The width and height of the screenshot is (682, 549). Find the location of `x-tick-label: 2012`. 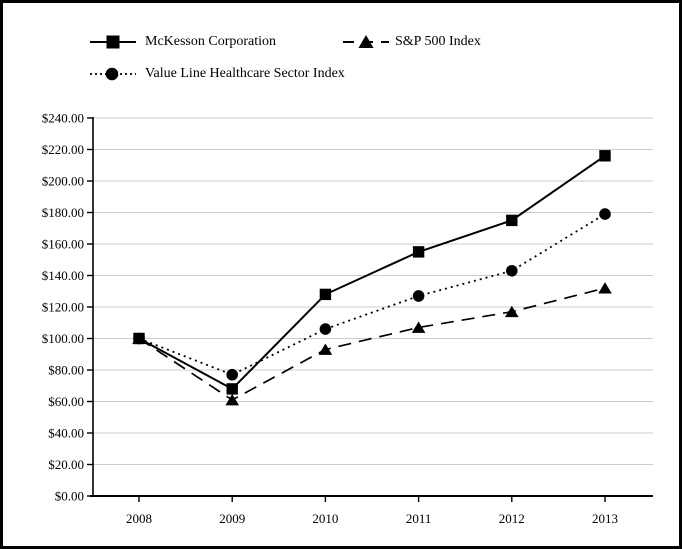

x-tick-label: 2012 is located at coordinates (512, 518).